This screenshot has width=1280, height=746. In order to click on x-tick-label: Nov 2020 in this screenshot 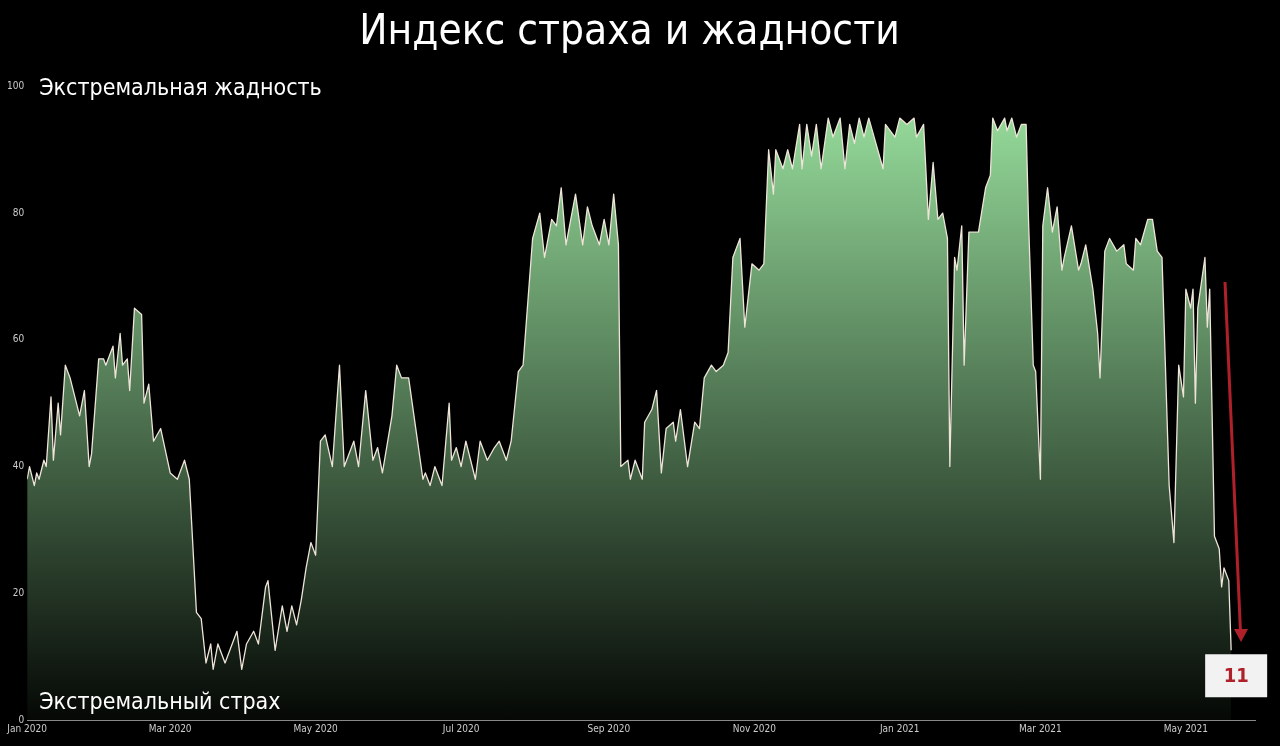, I will do `click(754, 728)`.